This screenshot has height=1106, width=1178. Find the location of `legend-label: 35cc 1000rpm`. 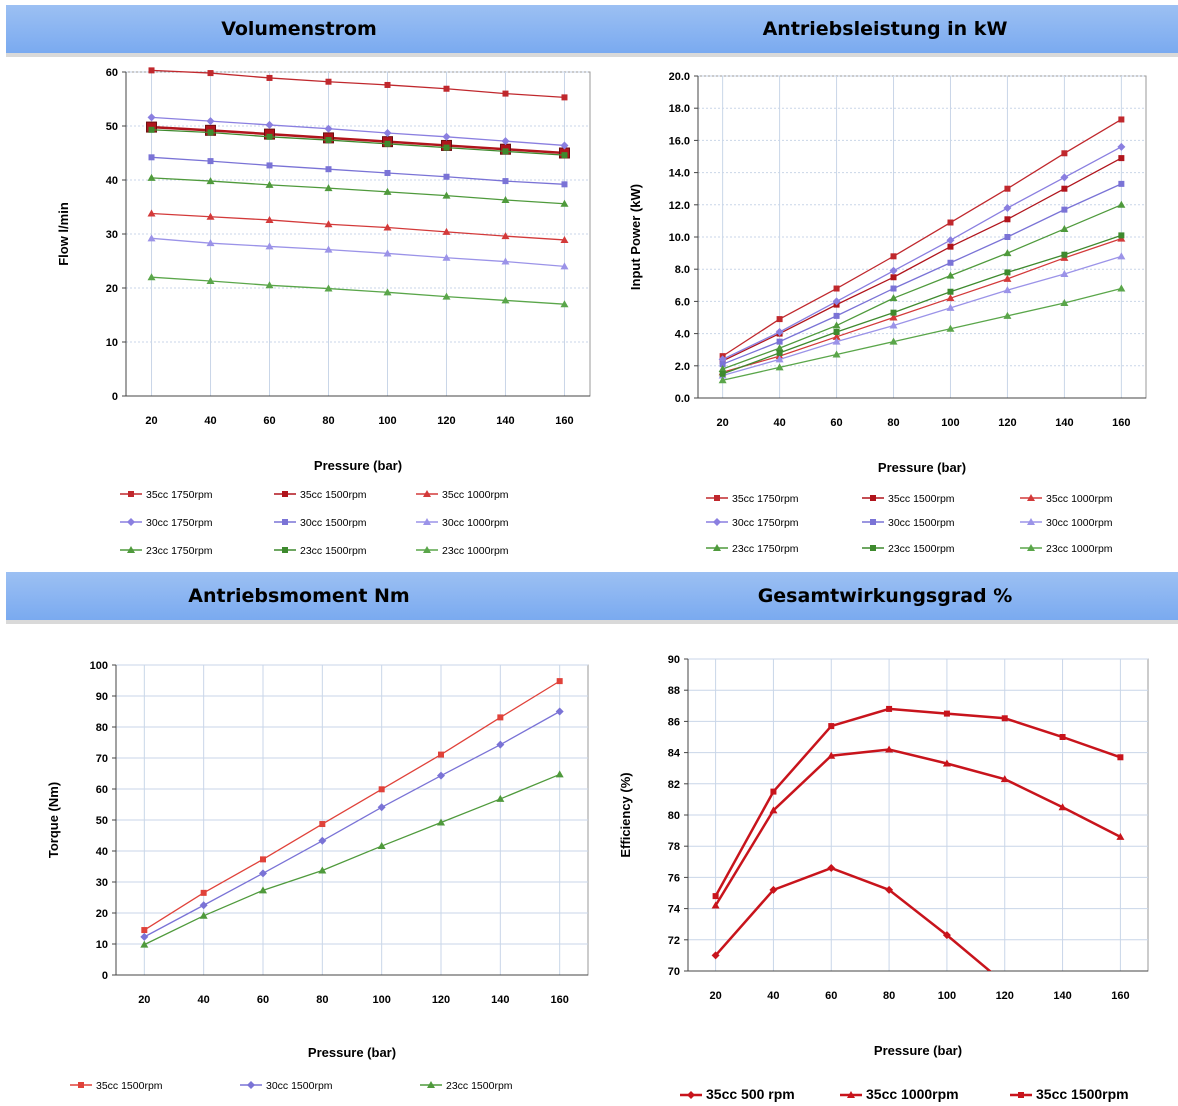

legend-label: 35cc 1000rpm is located at coordinates (912, 1094).